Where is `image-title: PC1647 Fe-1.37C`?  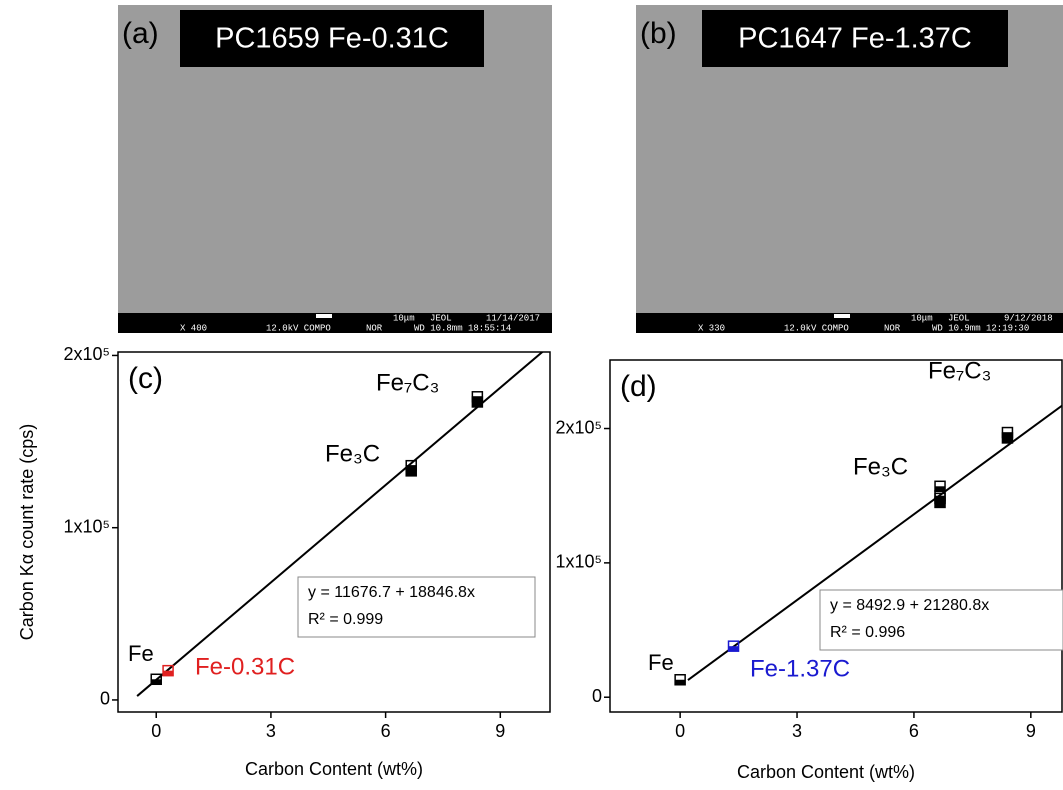
image-title: PC1647 Fe-1.37C is located at coordinates (855, 39).